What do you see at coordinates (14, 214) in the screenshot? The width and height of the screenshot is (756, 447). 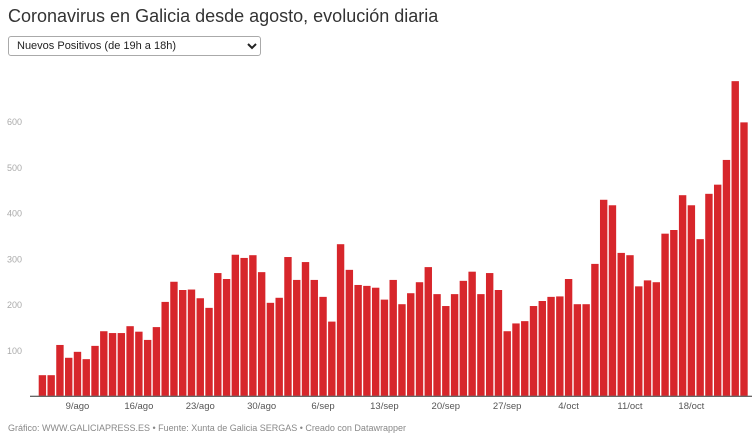 I see `y-tick-label: 400` at bounding box center [14, 214].